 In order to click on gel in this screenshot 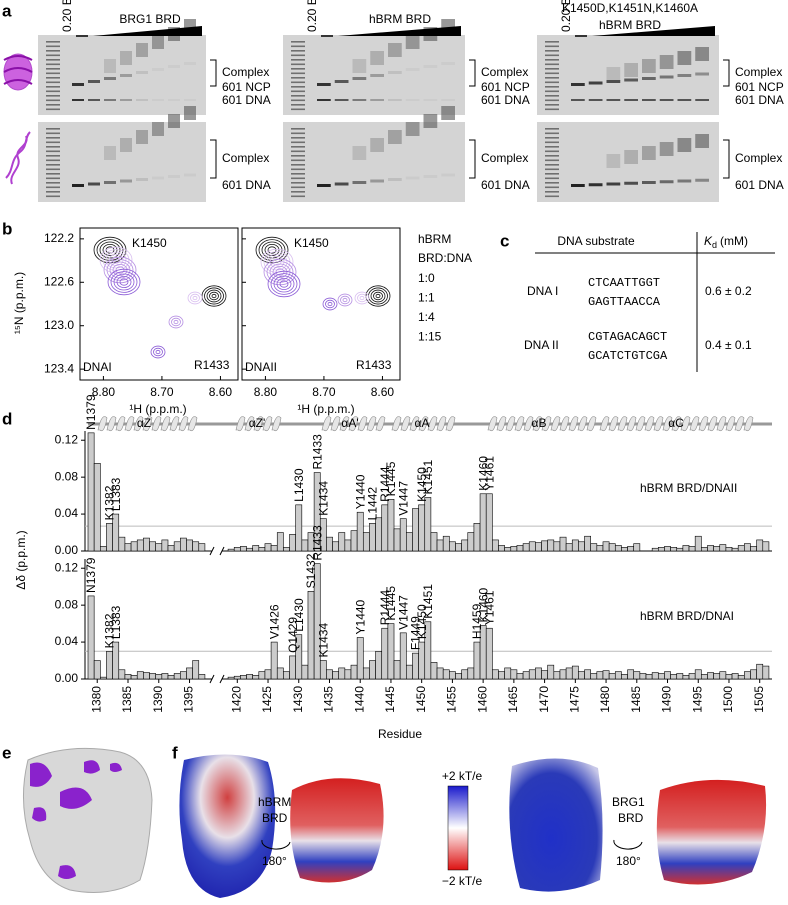, I will do `click(628, 162)`.